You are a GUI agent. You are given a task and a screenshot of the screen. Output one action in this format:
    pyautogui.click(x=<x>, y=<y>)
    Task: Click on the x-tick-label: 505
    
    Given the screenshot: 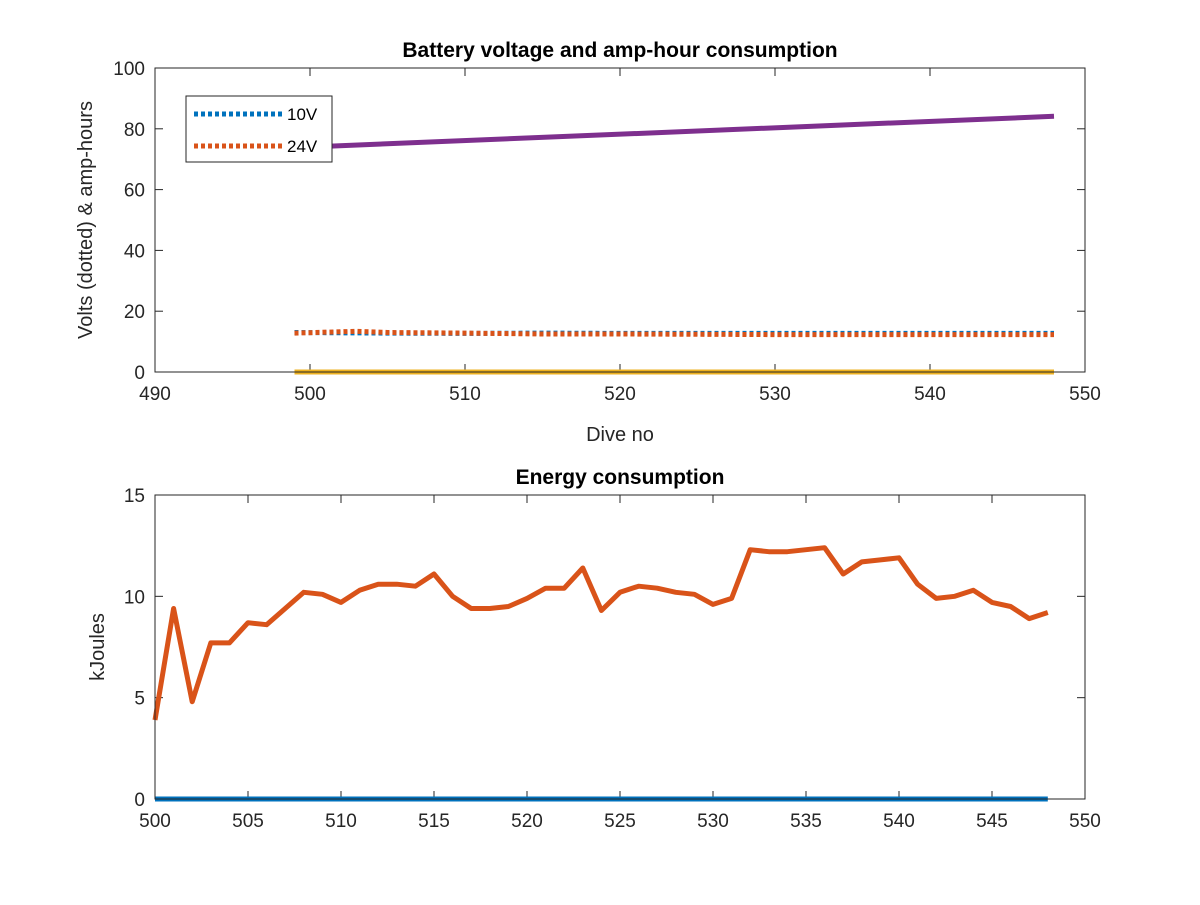 What is the action you would take?
    pyautogui.click(x=248, y=821)
    